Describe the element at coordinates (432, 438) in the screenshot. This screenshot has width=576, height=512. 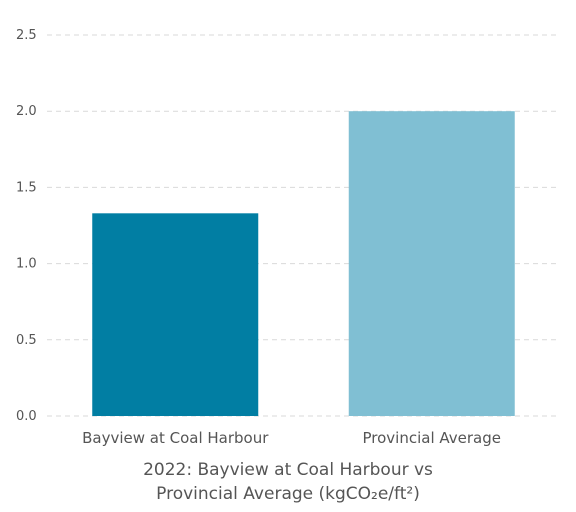
I see `x-tick-label: Provincial Average` at that location.